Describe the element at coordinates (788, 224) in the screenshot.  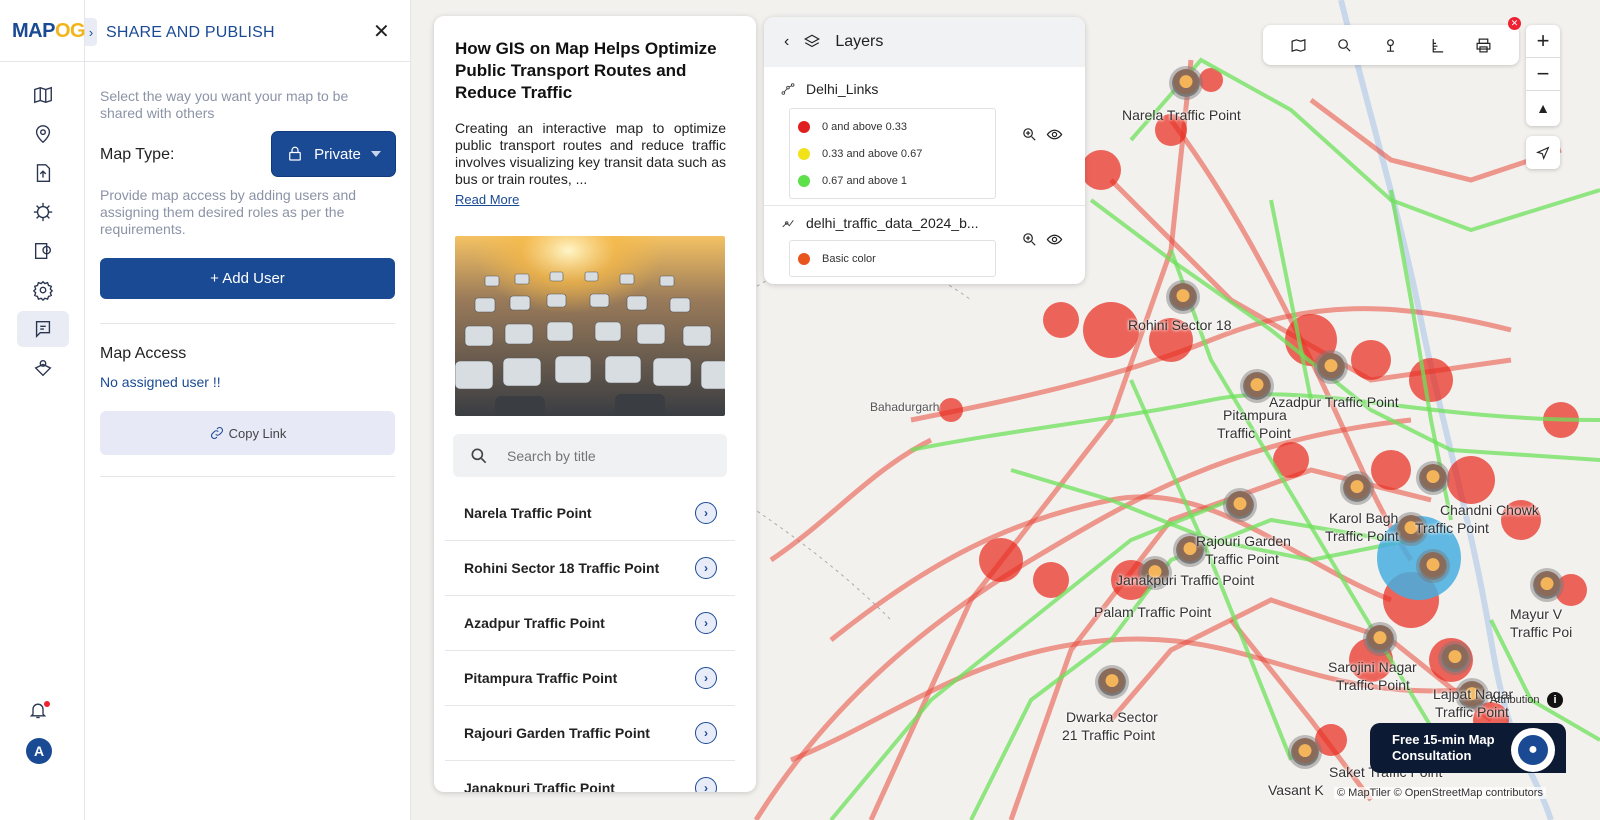
I see `point-layer-icon` at that location.